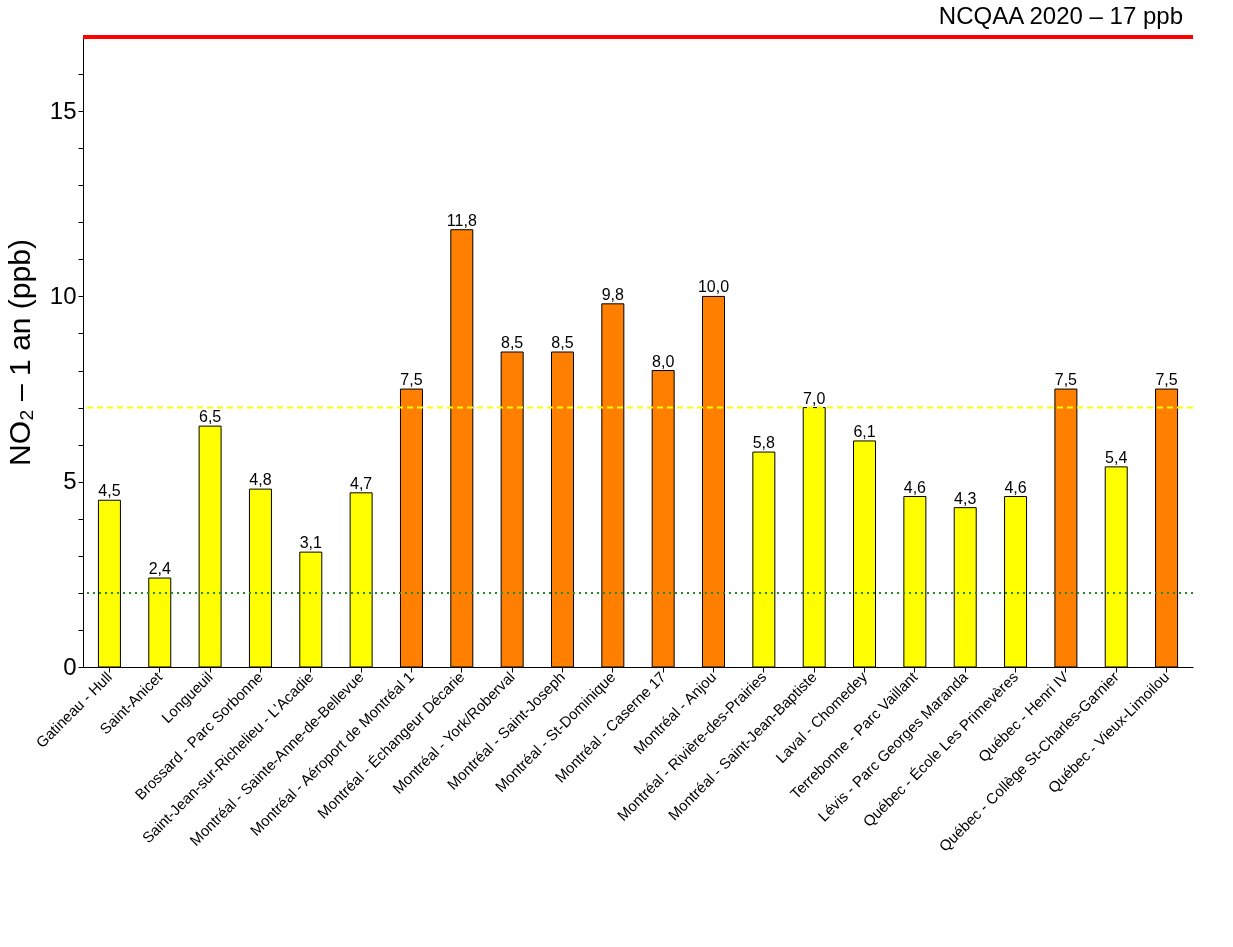  I want to click on data-label: 4,8, so click(260, 480).